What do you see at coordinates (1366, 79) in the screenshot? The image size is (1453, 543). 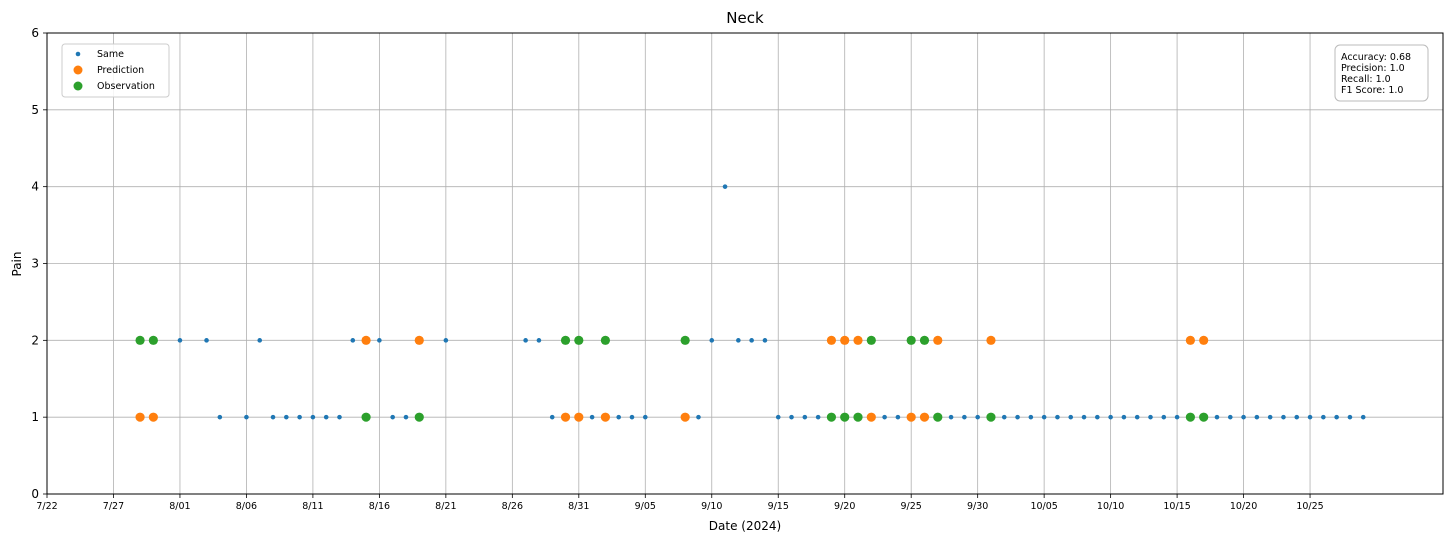 I see `metric-recall: Recall: 1.0` at bounding box center [1366, 79].